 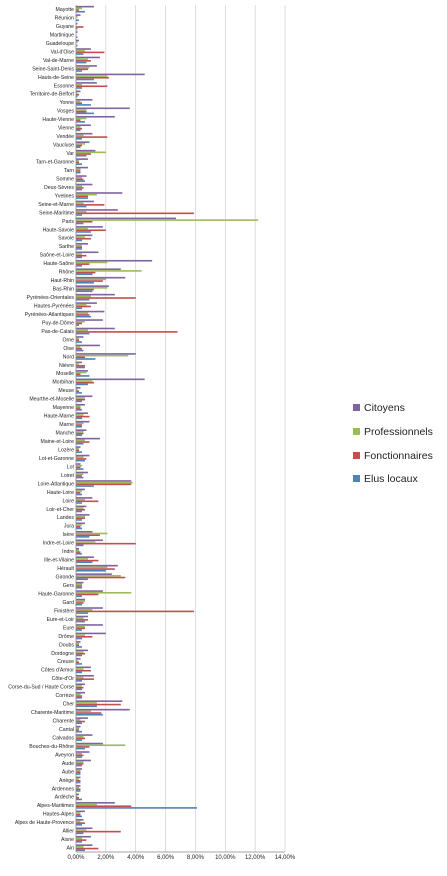 I want to click on category-label: Dordogne, so click(x=62, y=654).